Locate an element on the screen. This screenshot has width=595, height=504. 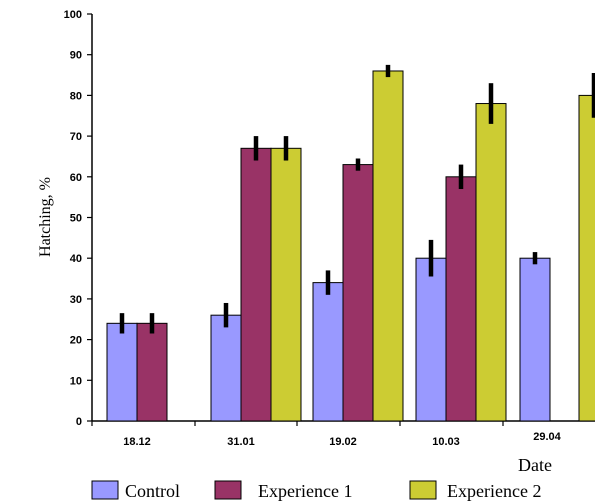
x-tick-label: 18.12 is located at coordinates (137, 442).